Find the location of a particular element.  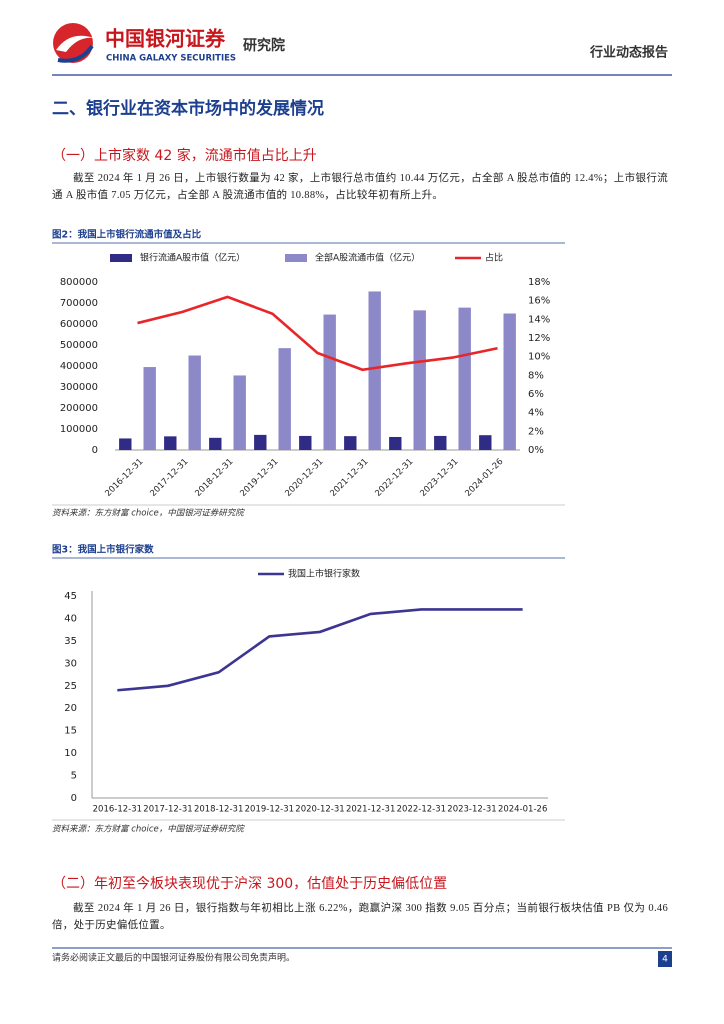

y2-tick-label: 0% is located at coordinates (536, 450).